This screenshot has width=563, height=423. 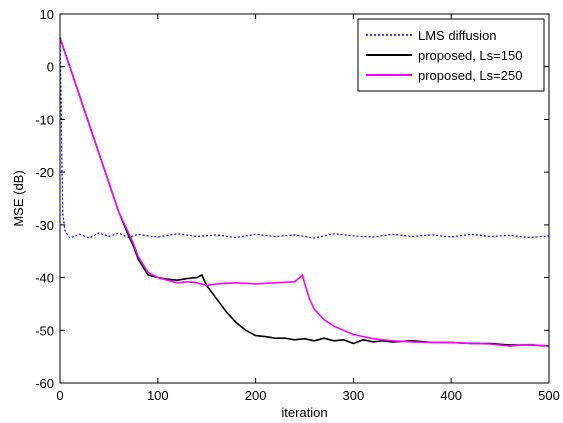 What do you see at coordinates (50, 67) in the screenshot?
I see `y-tick-label-1: 0` at bounding box center [50, 67].